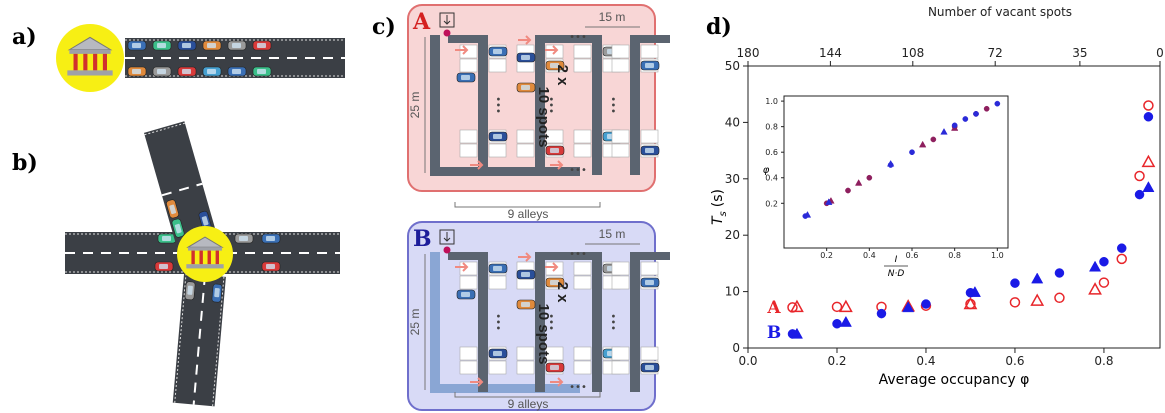 The image size is (1165, 413). Describe the element at coordinates (447, 237) in the screenshot. I see `entrance-arrow` at that location.